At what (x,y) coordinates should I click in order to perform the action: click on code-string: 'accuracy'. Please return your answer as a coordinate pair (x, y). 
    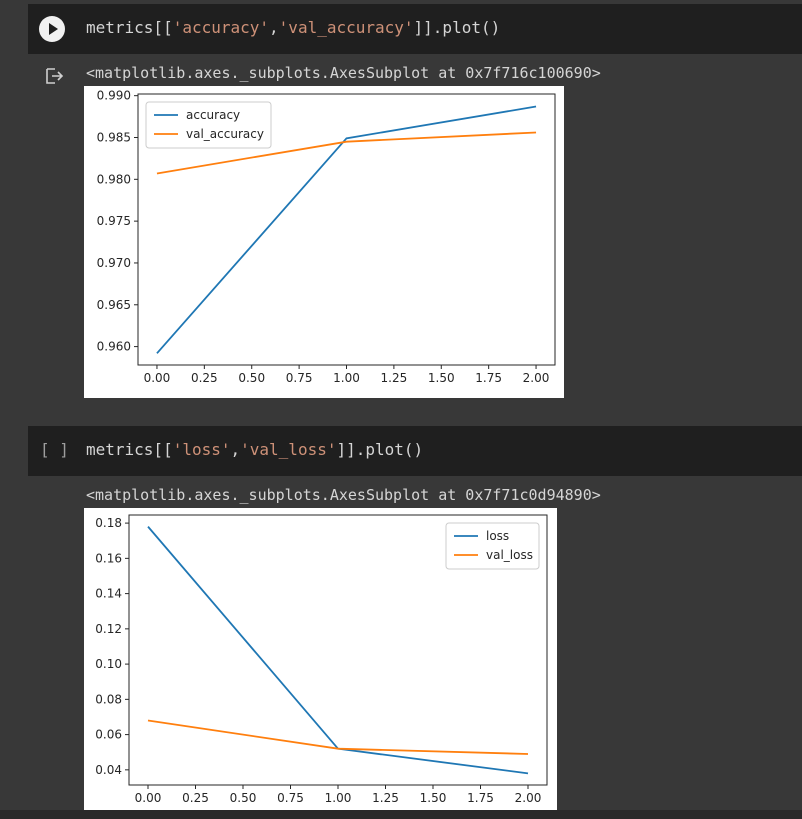
    Looking at the image, I should click on (221, 27).